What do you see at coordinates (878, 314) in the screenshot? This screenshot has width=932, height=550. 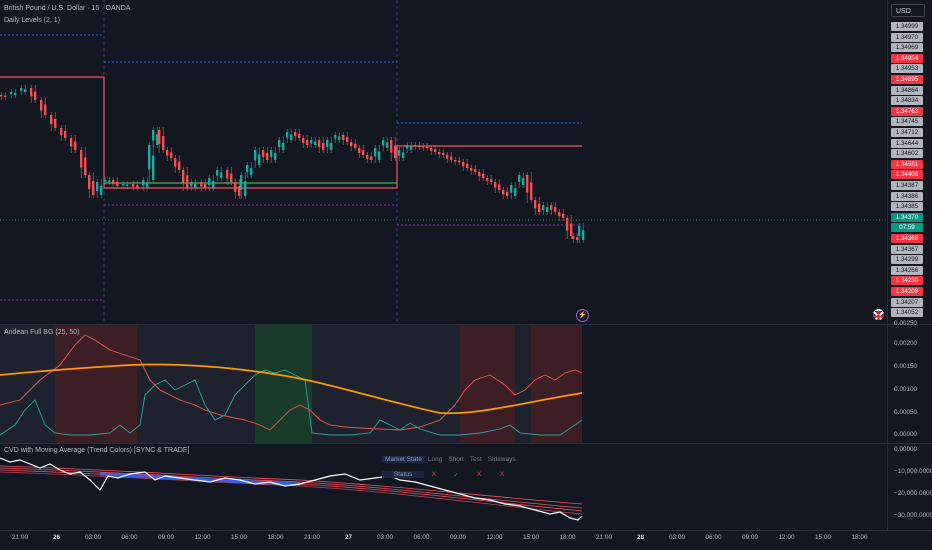 I see `uk-flag-icon` at bounding box center [878, 314].